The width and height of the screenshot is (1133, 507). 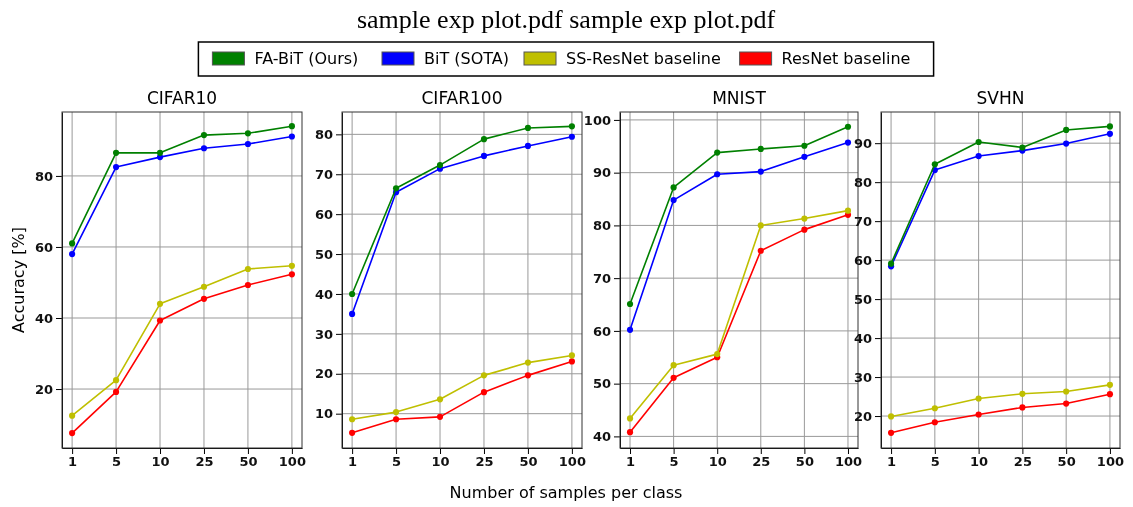 I want to click on x-axis-title: Number of samples per class, so click(x=566, y=492).